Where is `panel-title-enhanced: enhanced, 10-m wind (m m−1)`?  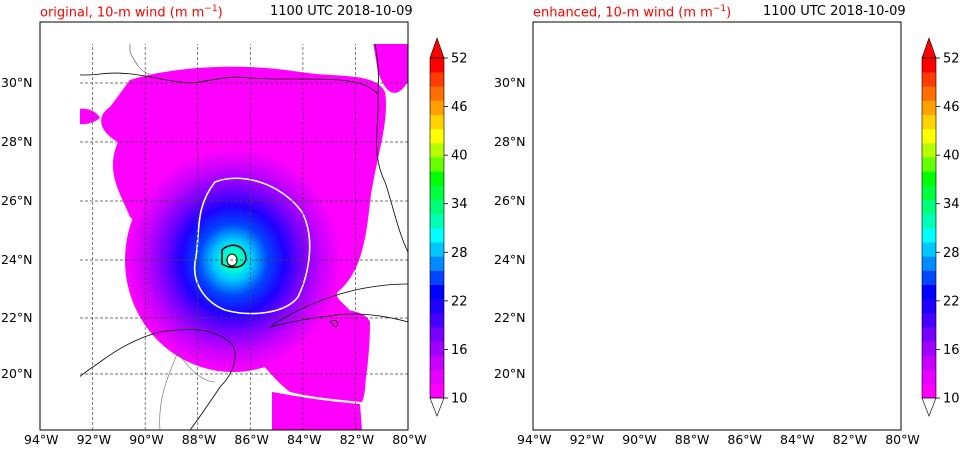
panel-title-enhanced: enhanced, 10-m wind (m m−1) is located at coordinates (632, 12).